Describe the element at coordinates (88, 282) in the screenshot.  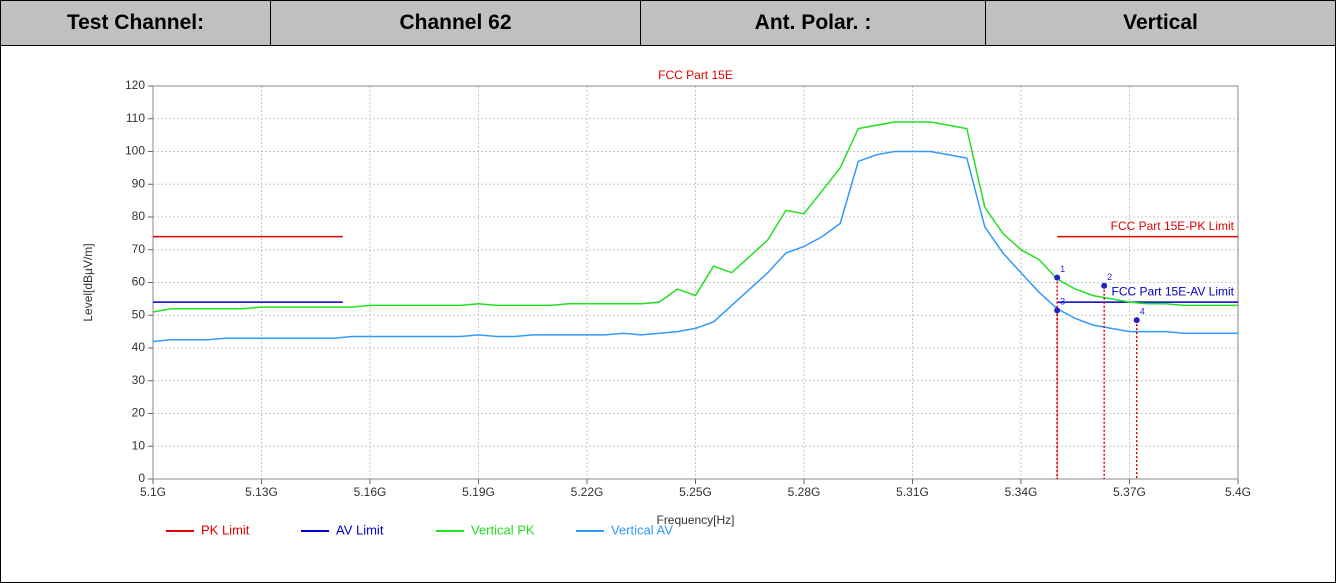
I see `y-axis-label: Level[dBµV/m]` at that location.